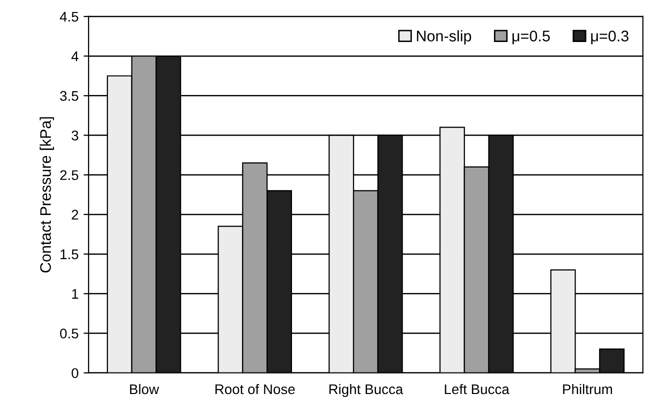 The width and height of the screenshot is (656, 412). I want to click on x-tick-label: Blow, so click(145, 389).